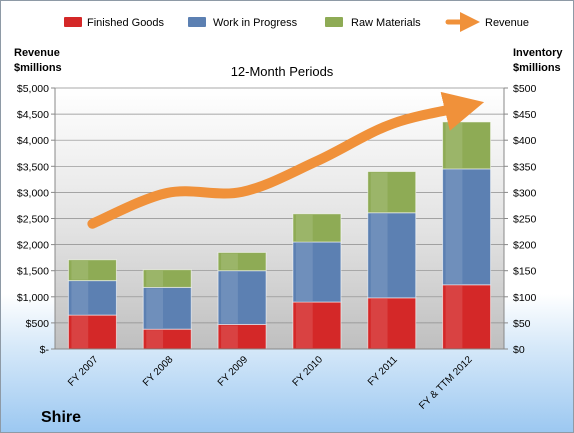 This screenshot has height=433, width=574. I want to click on left-tick-label: $1,500, so click(33, 272).